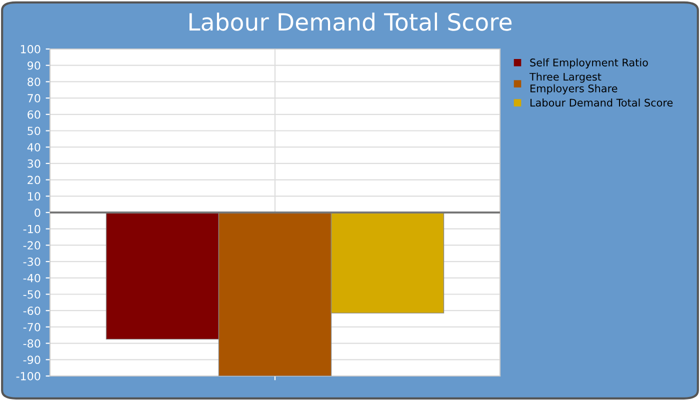 The image size is (700, 400). What do you see at coordinates (31, 245) in the screenshot?
I see `y-tick-label: -20` at bounding box center [31, 245].